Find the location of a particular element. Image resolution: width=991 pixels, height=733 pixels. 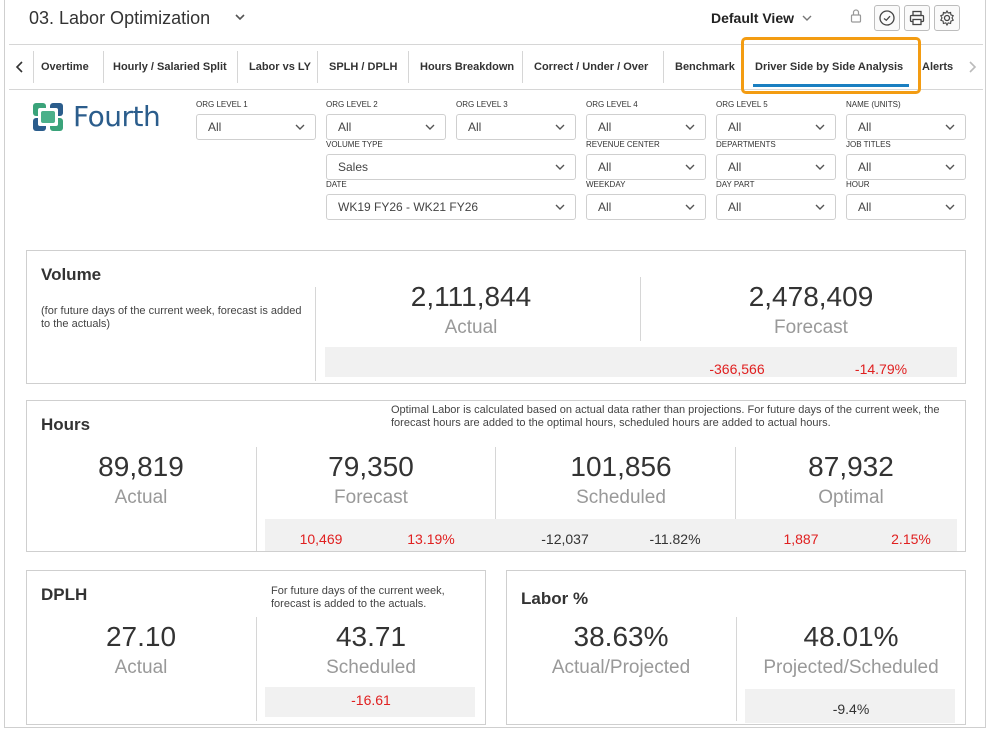

logo-text: Fourth is located at coordinates (117, 116).